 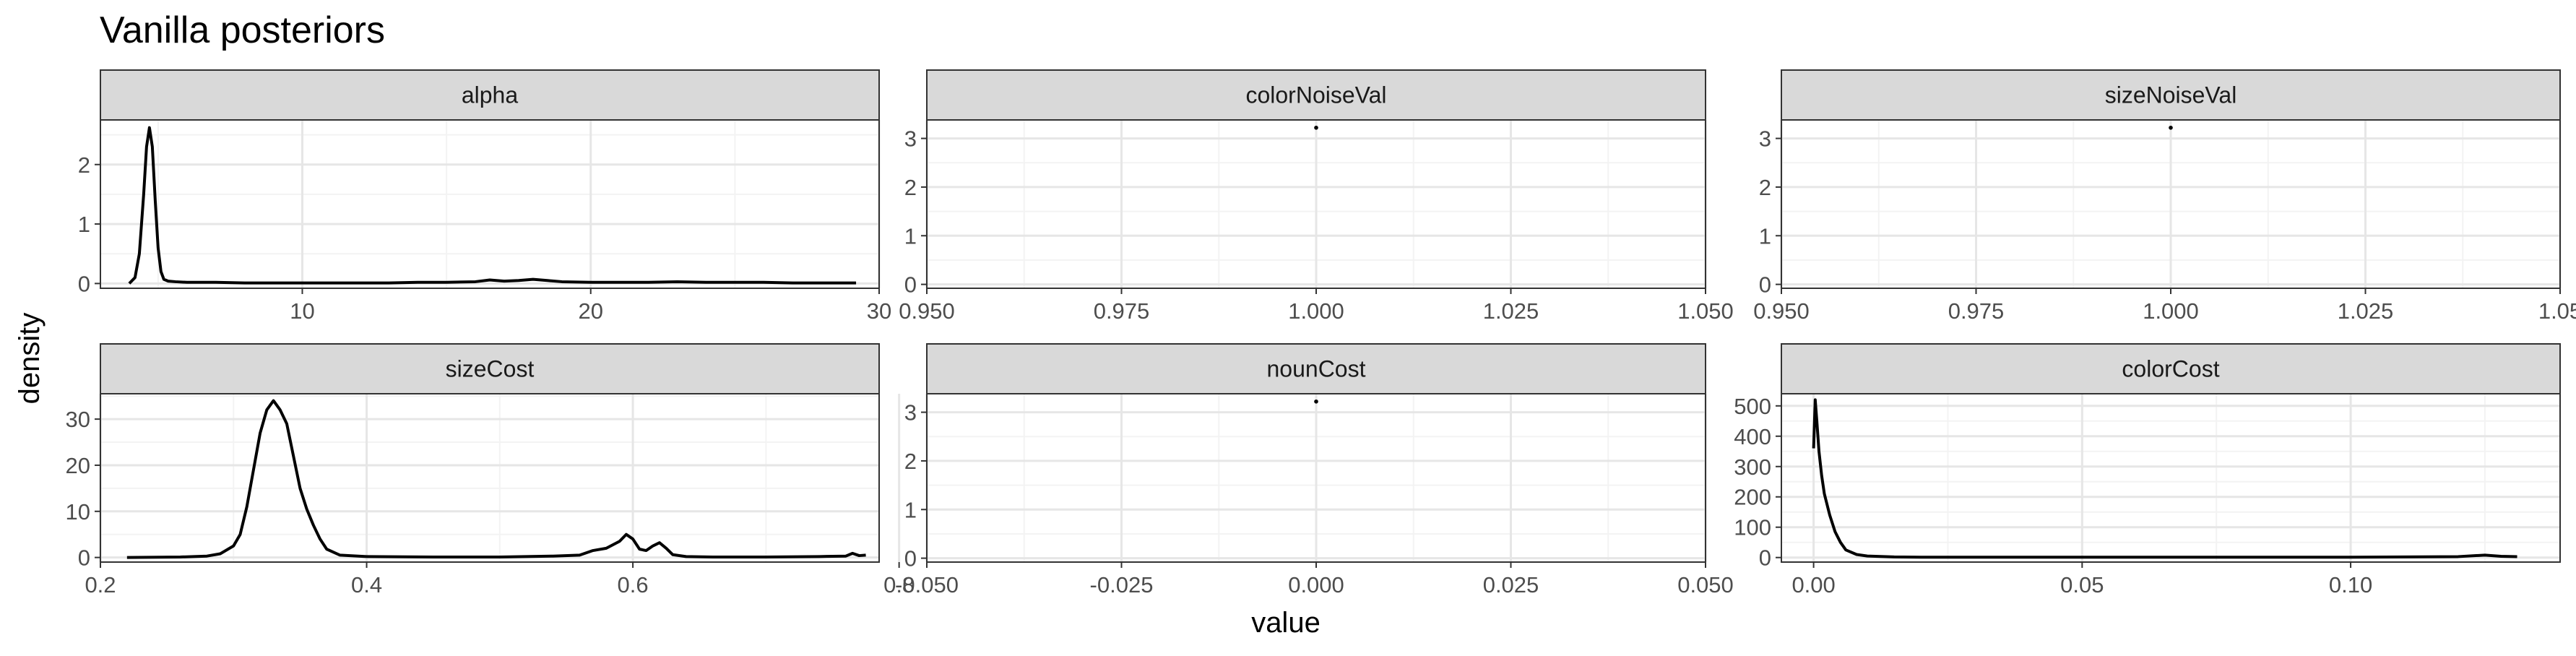 I want to click on x-tick-label: 0.000, so click(x=1316, y=584).